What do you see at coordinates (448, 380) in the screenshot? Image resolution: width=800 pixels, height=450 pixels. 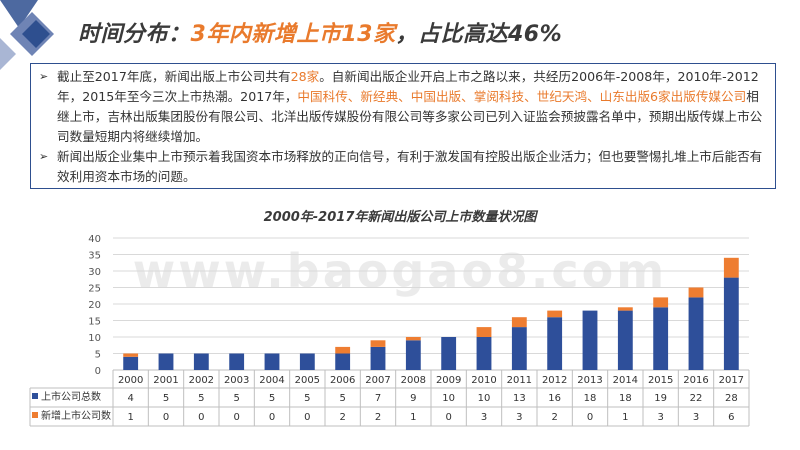 I see `x-tick-label: 2009` at bounding box center [448, 380].